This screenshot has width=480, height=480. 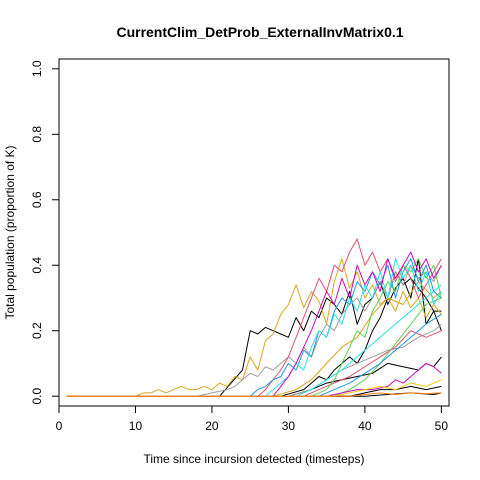 What do you see at coordinates (37, 134) in the screenshot?
I see `y-tick-label: 0.8` at bounding box center [37, 134].